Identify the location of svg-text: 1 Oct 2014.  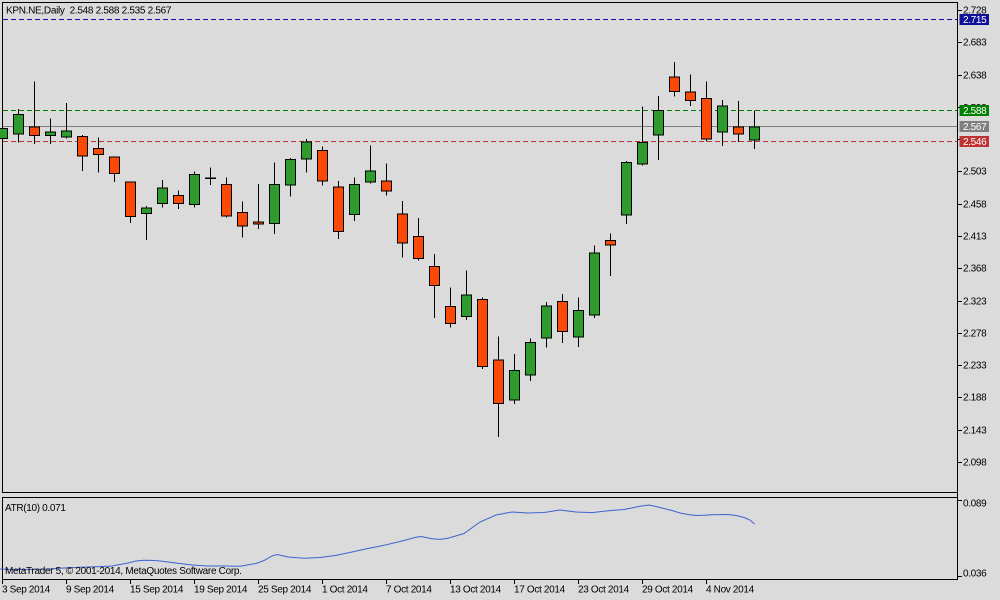
(345, 589).